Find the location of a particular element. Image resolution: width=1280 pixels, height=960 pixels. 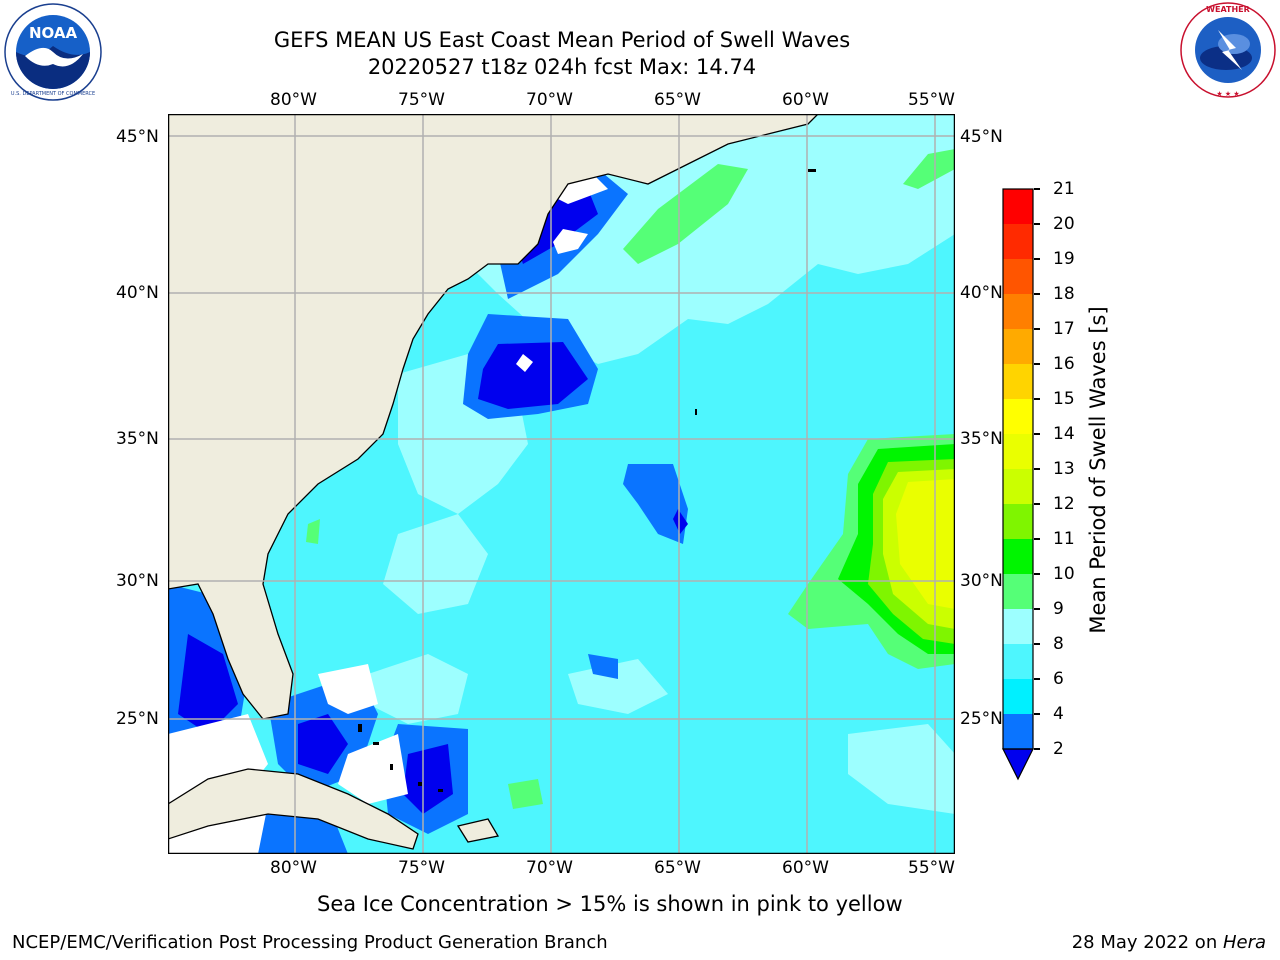

colorbar-tick-label: 4 is located at coordinates (1058, 714).